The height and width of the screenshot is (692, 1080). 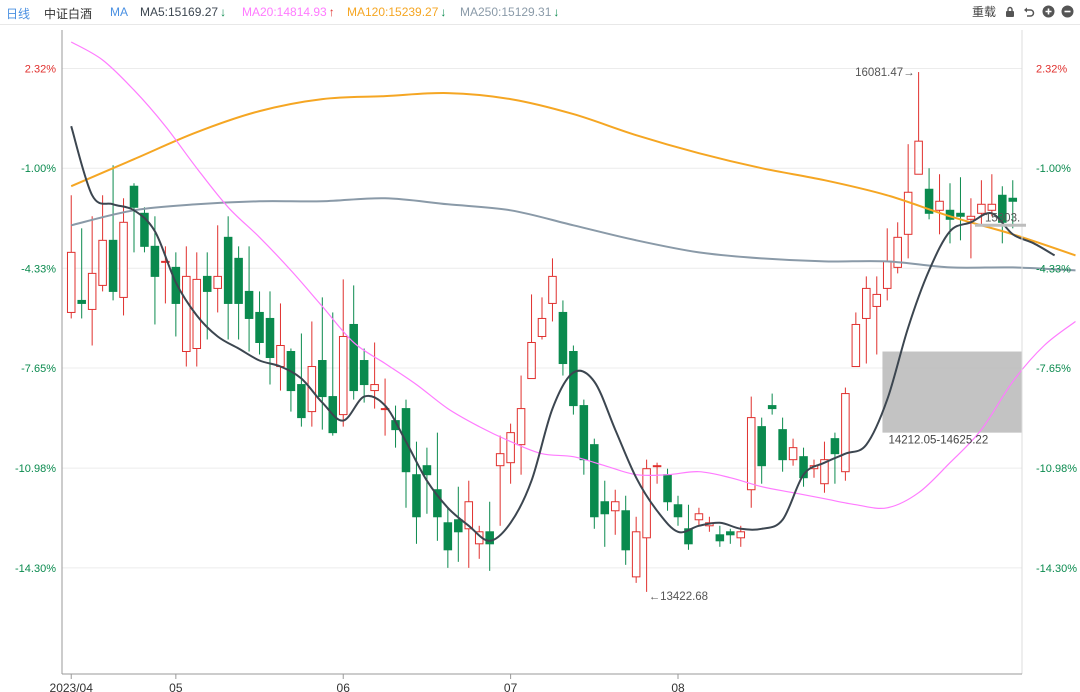 What do you see at coordinates (284, 12) in the screenshot?
I see `ma20-value: MA20:14814.93` at bounding box center [284, 12].